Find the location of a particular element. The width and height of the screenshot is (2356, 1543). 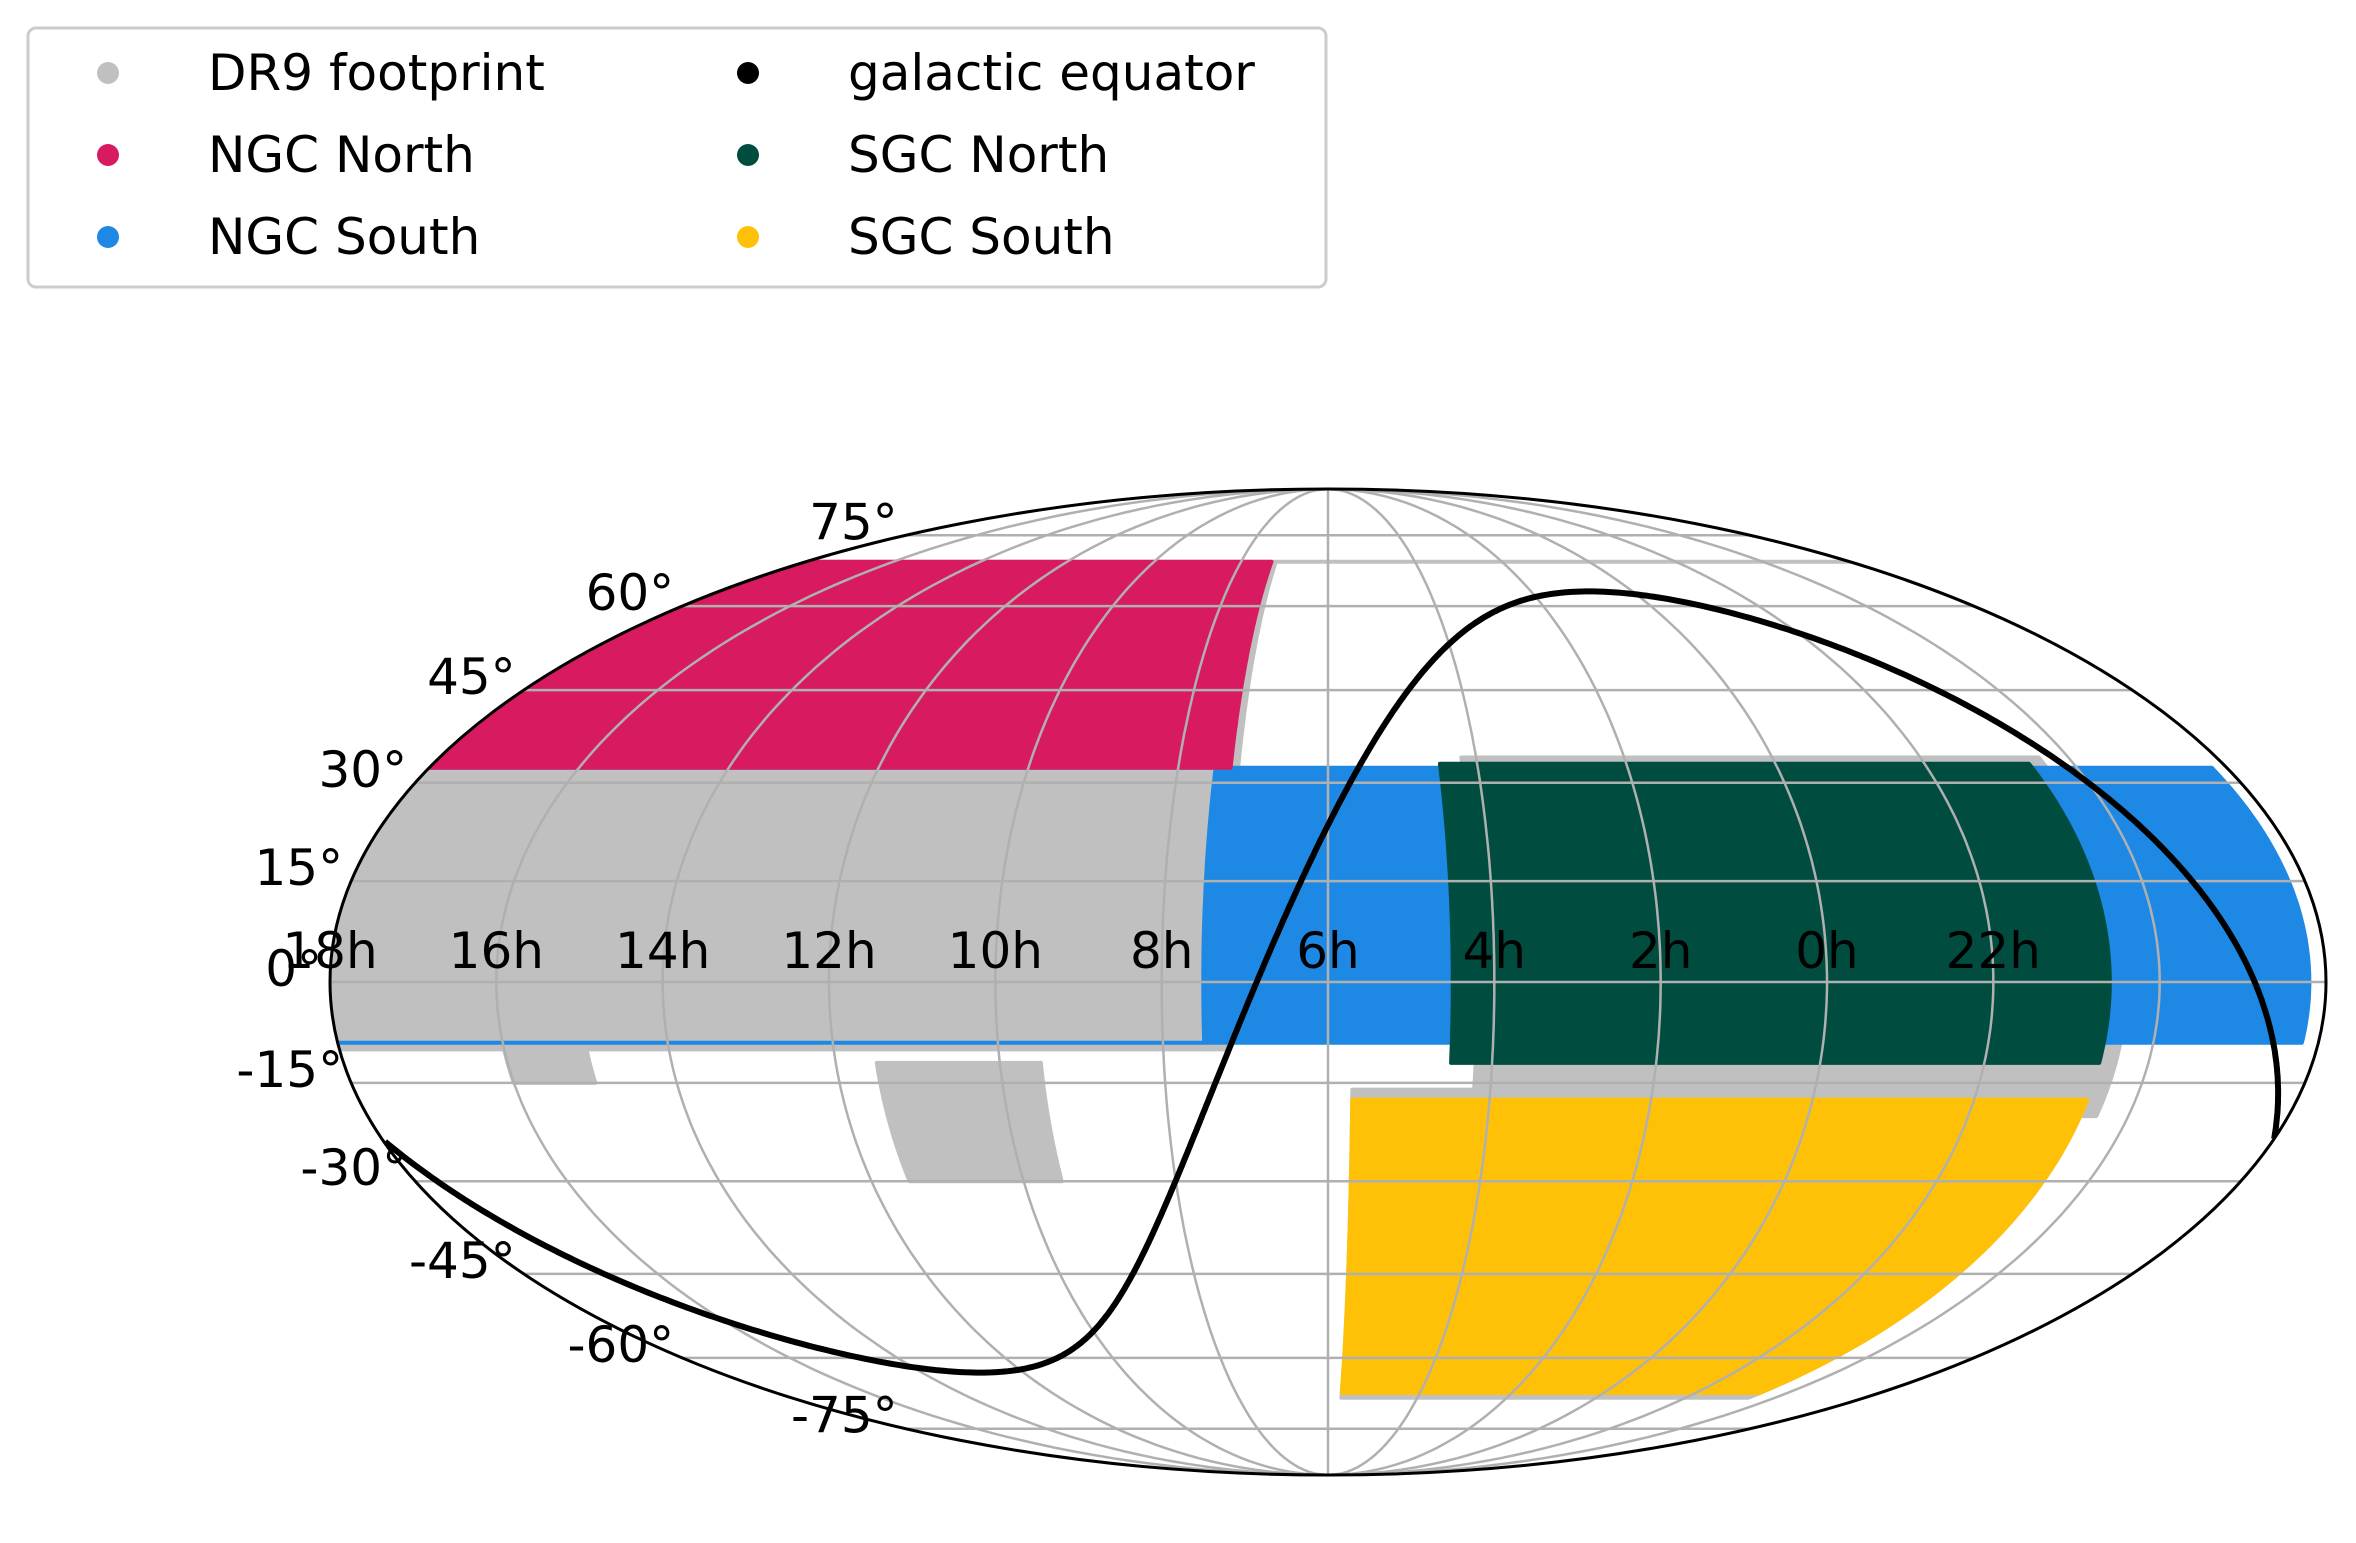

legend-label-ngc-north: NGC North is located at coordinates (341, 155).